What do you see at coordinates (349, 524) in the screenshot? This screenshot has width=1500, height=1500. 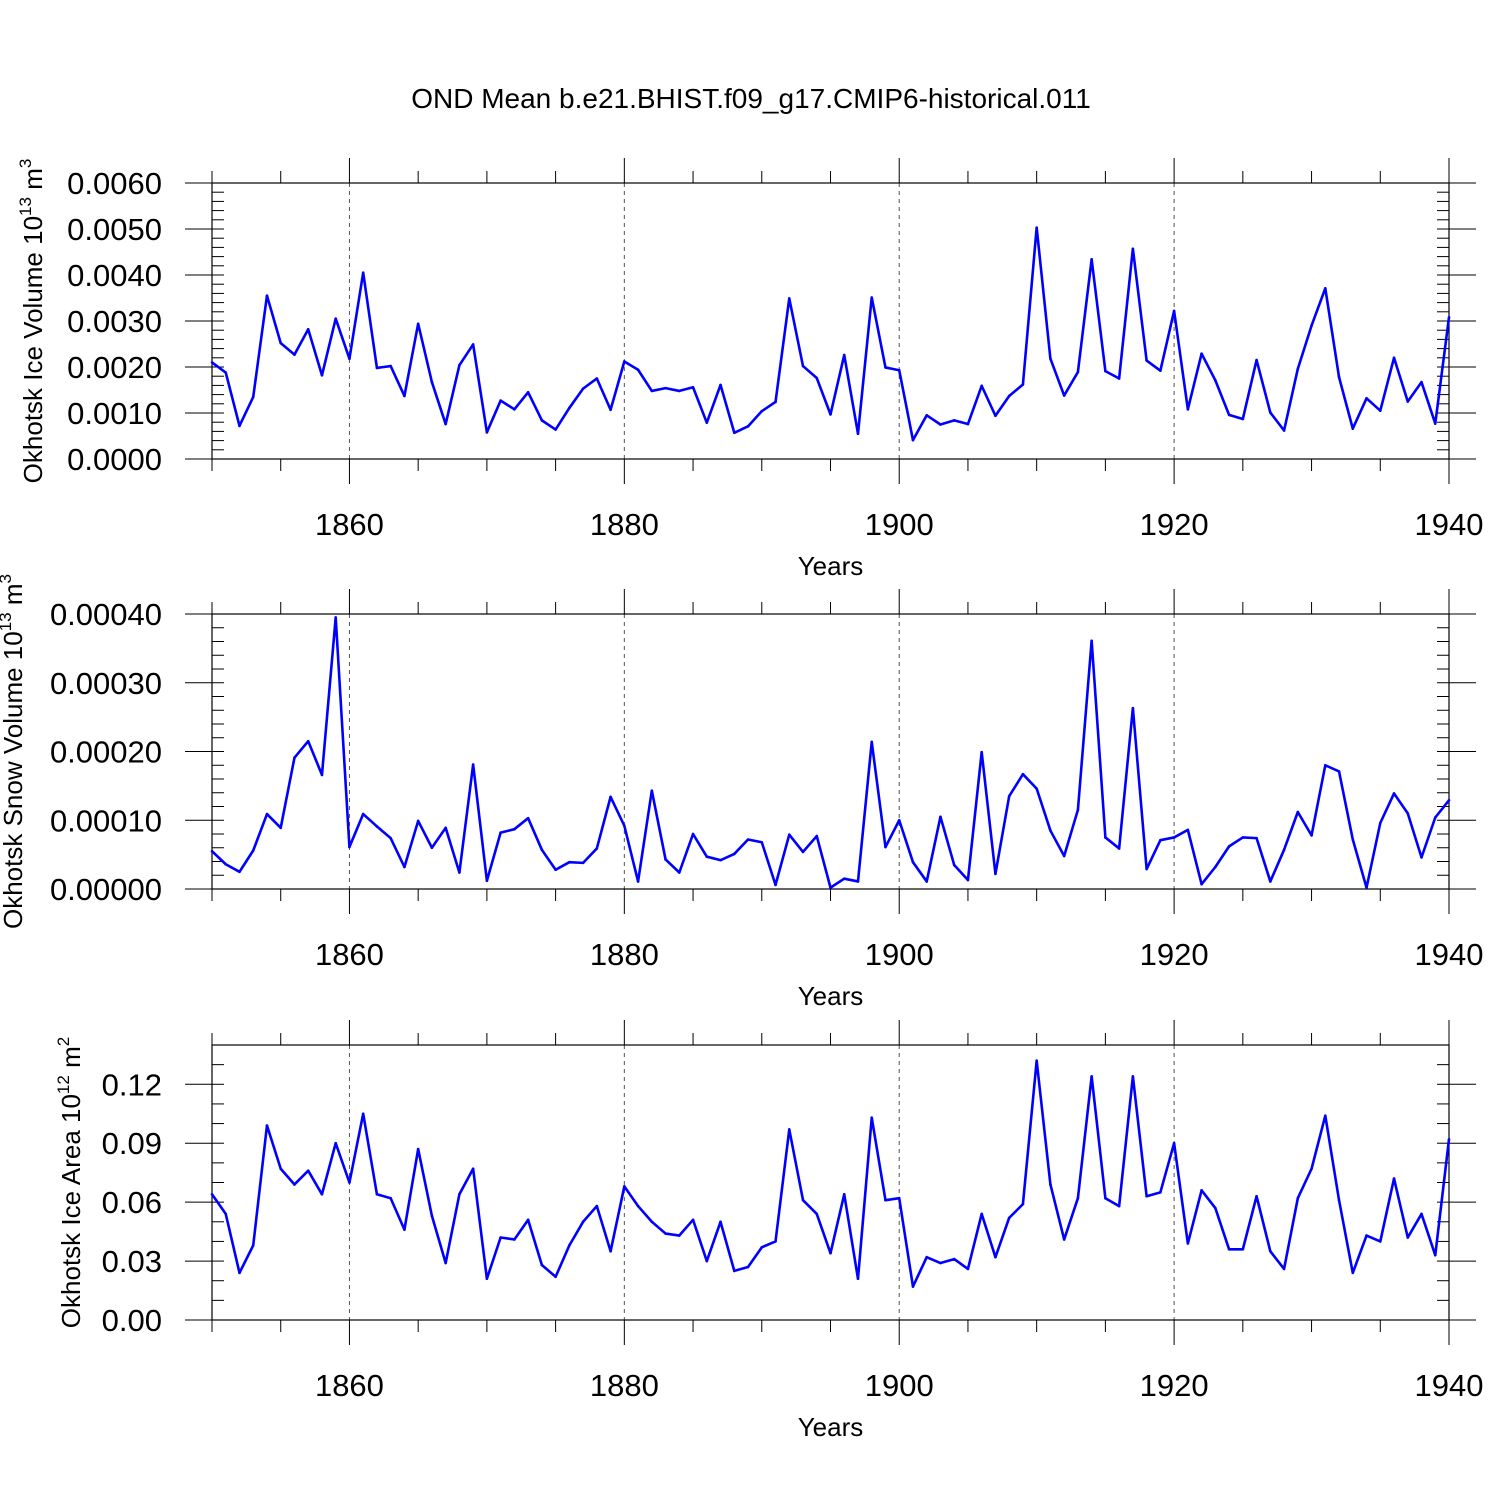 I see `x-tick-label: 1860` at bounding box center [349, 524].